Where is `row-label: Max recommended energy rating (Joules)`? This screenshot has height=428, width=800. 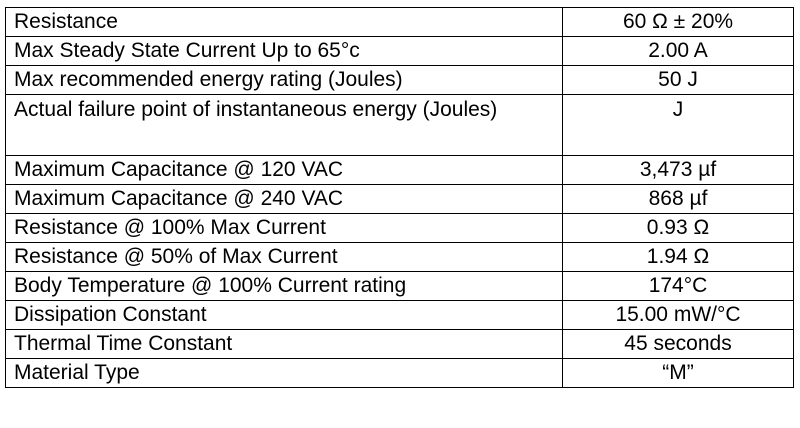
row-label: Max recommended energy rating (Joules) is located at coordinates (284, 80).